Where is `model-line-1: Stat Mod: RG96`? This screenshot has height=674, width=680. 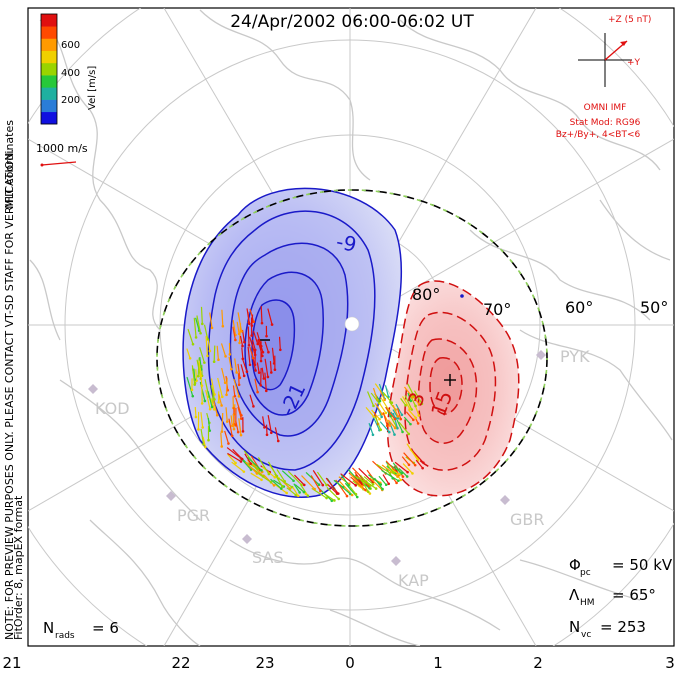 model-line-1: Stat Mod: RG96 is located at coordinates (605, 123).